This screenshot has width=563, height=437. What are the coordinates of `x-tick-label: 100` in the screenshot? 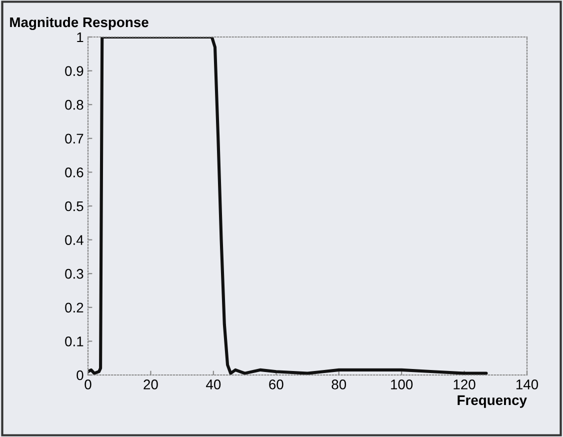 It's located at (402, 385).